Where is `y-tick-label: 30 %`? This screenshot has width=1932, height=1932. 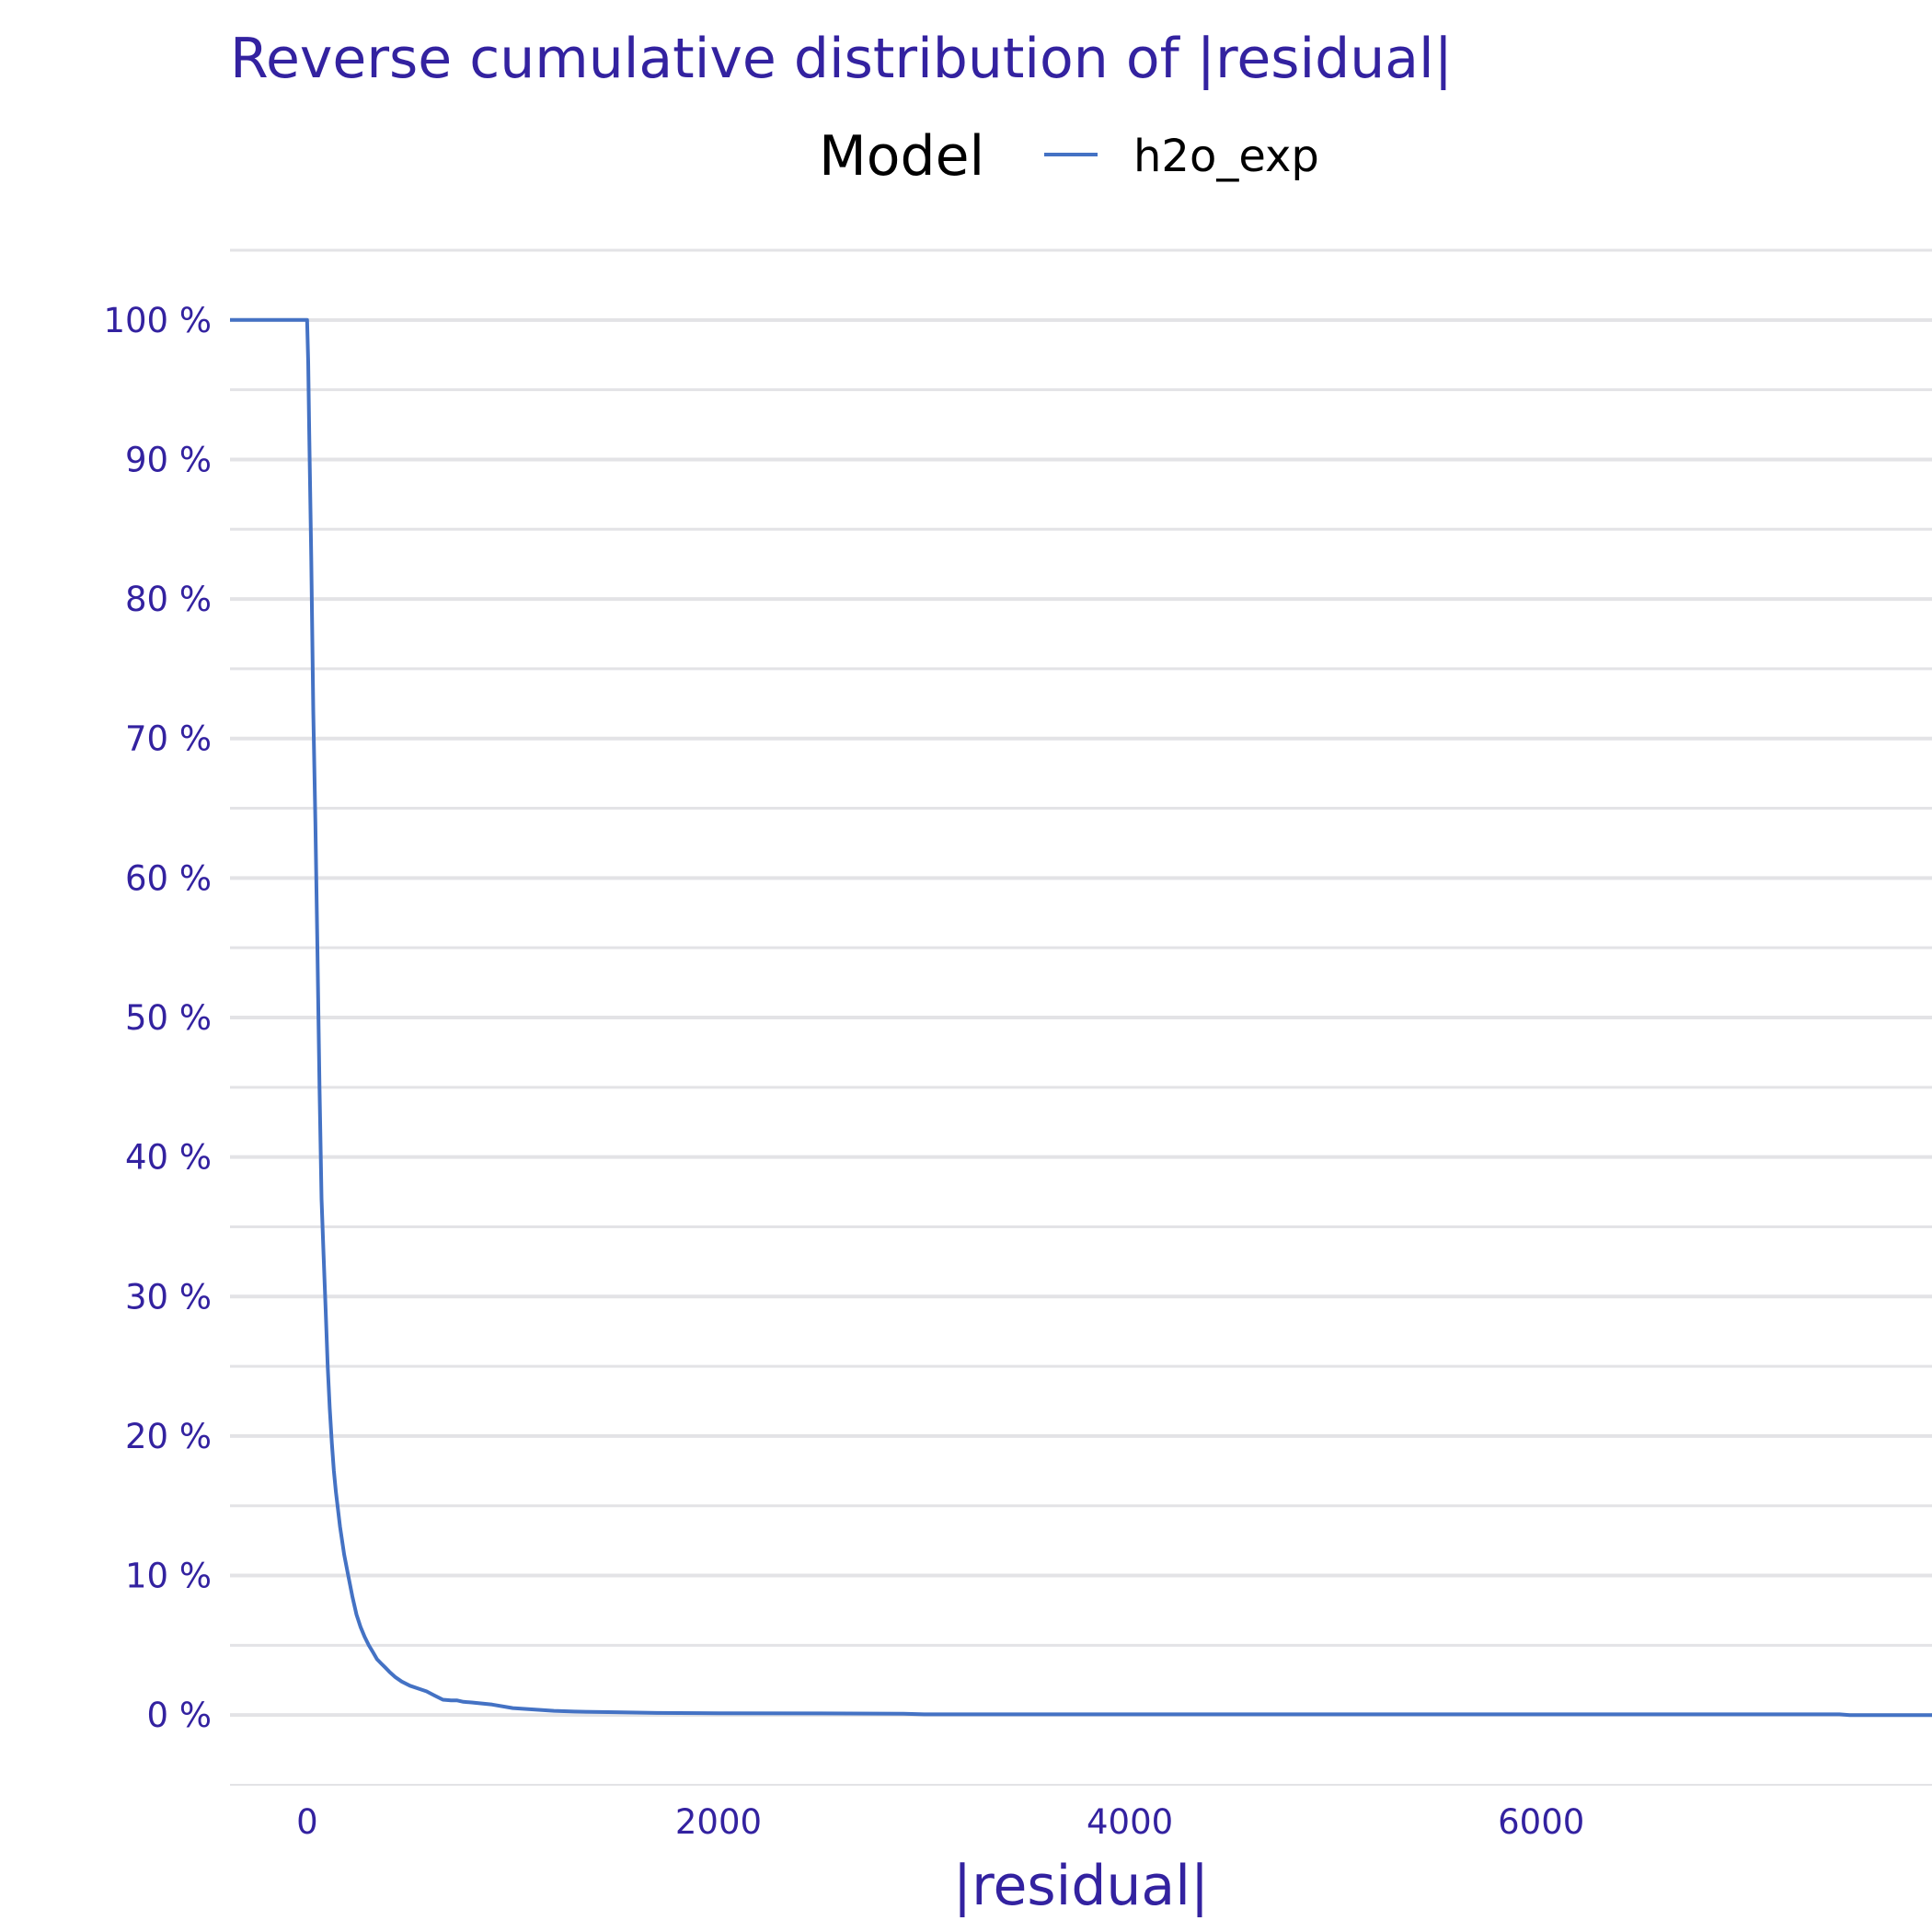 y-tick-label: 30 % is located at coordinates (168, 1297).